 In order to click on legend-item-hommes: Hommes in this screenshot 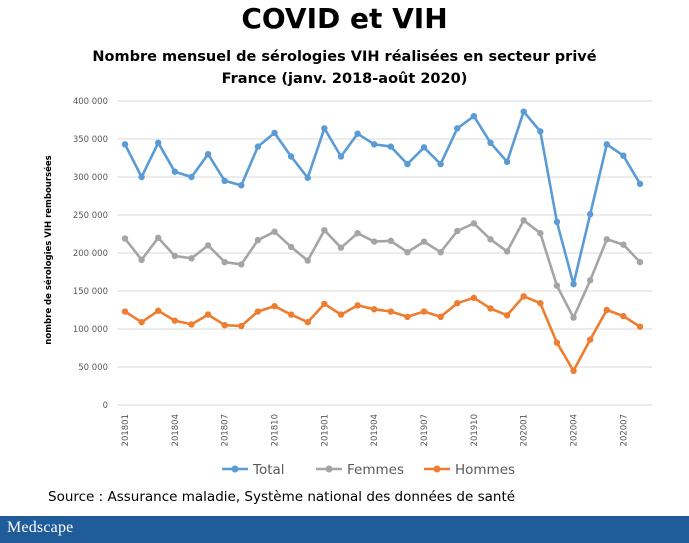, I will do `click(469, 470)`.